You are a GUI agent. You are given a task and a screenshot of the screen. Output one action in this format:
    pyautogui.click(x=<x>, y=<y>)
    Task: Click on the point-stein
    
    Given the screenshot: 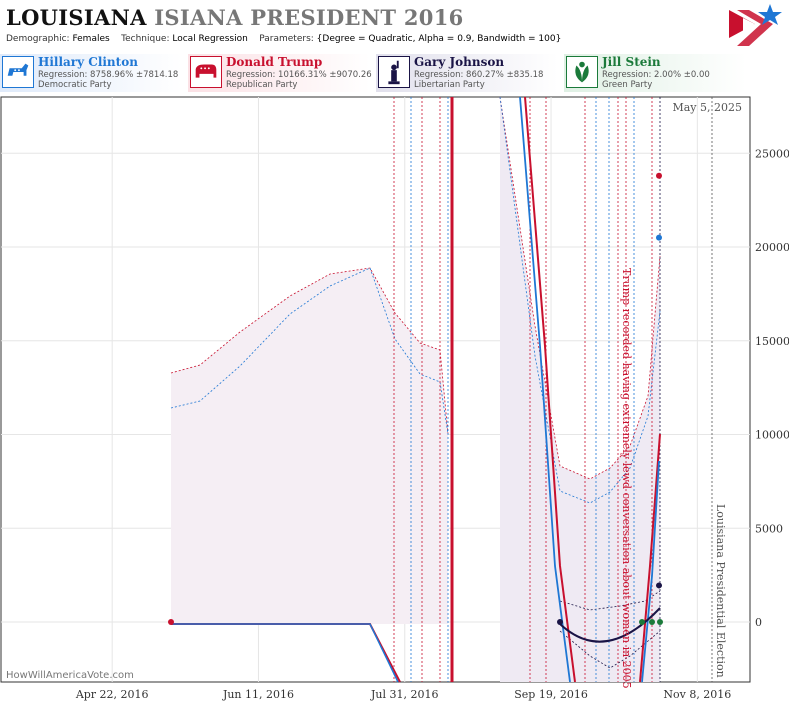 What is the action you would take?
    pyautogui.click(x=652, y=621)
    